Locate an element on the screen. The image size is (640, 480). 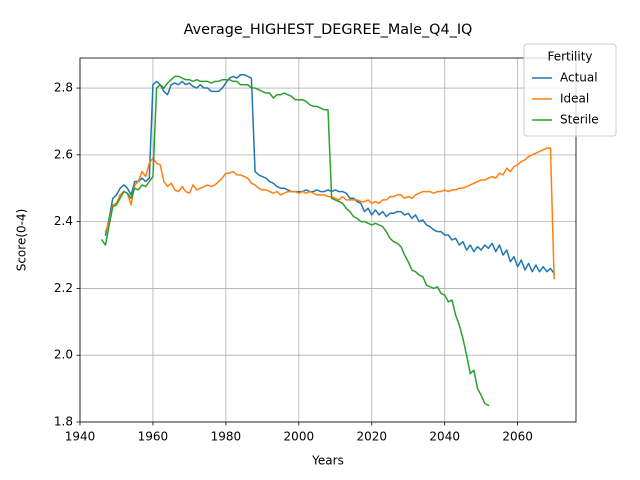
y-axis: 1.8 2.0 2.2 2.4 2.6 2.8 is located at coordinates (67, 255).